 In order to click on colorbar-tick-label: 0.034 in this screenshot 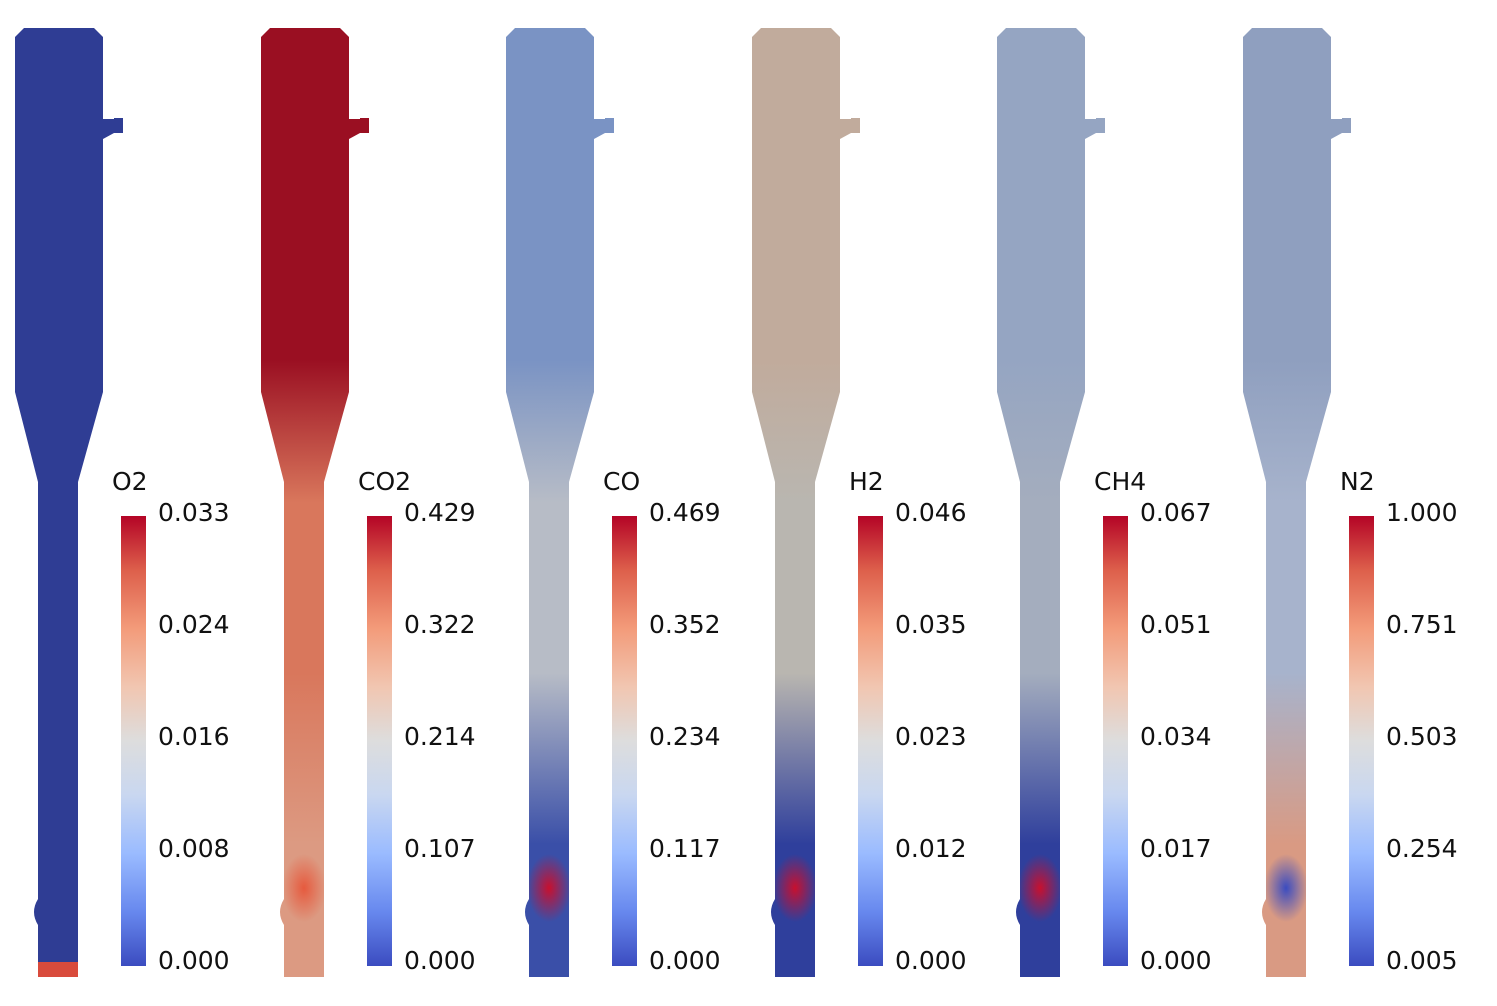, I will do `click(1176, 736)`.